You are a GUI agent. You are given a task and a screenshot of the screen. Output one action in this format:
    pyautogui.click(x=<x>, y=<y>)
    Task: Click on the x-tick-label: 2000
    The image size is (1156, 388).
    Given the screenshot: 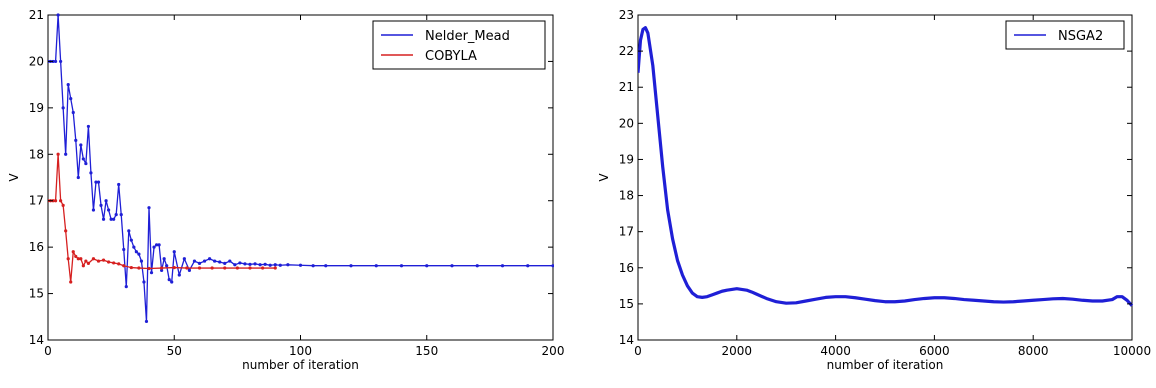 What is the action you would take?
    pyautogui.click(x=737, y=351)
    